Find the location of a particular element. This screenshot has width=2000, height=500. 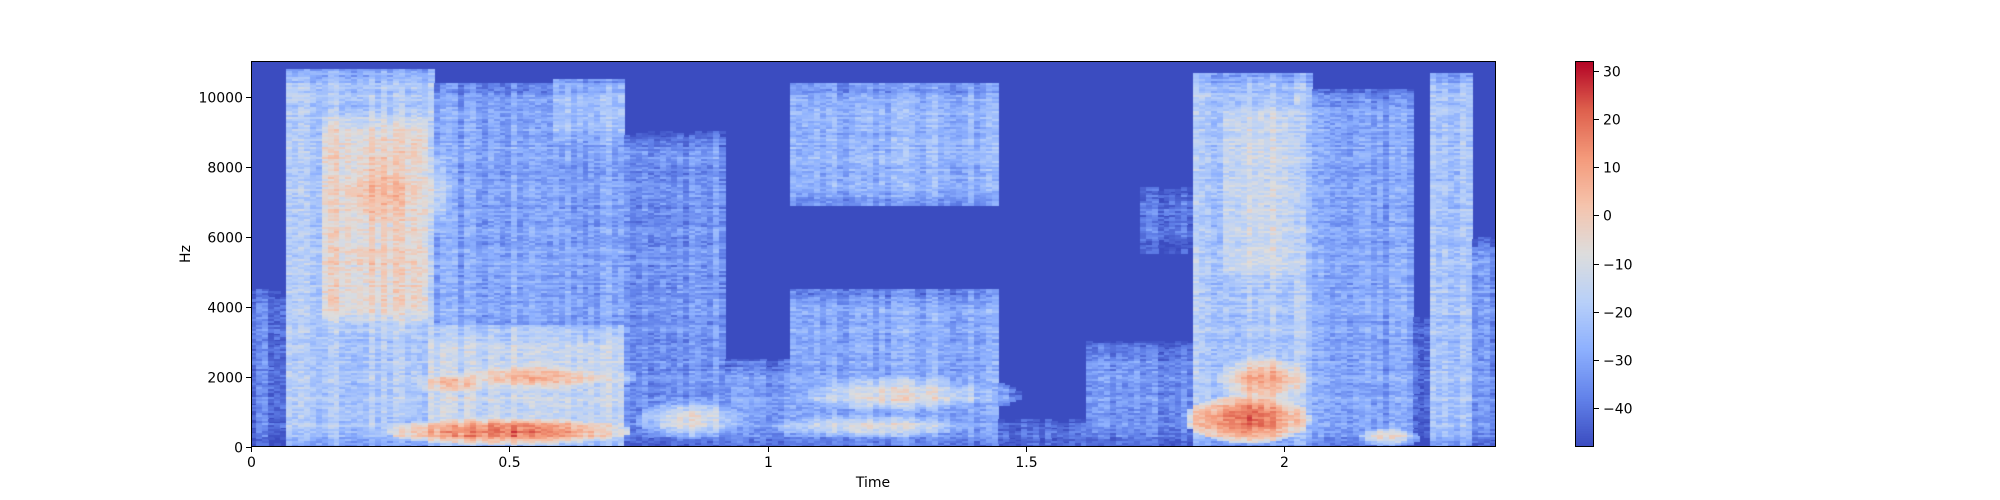

colorbar-ticks: 30 20 10 0 −10 −20 −30 −40 is located at coordinates (1613, 241).